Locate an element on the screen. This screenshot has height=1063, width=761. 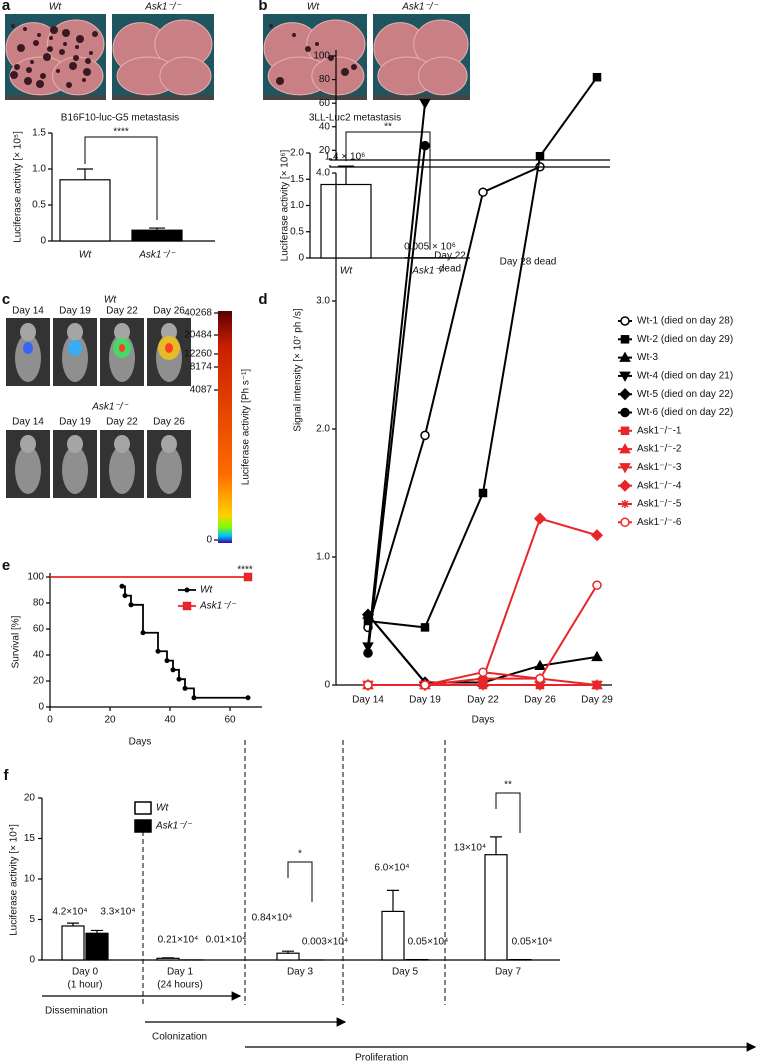
legend-label: Ask1⁻/⁻-5 is located at coordinates (659, 504).